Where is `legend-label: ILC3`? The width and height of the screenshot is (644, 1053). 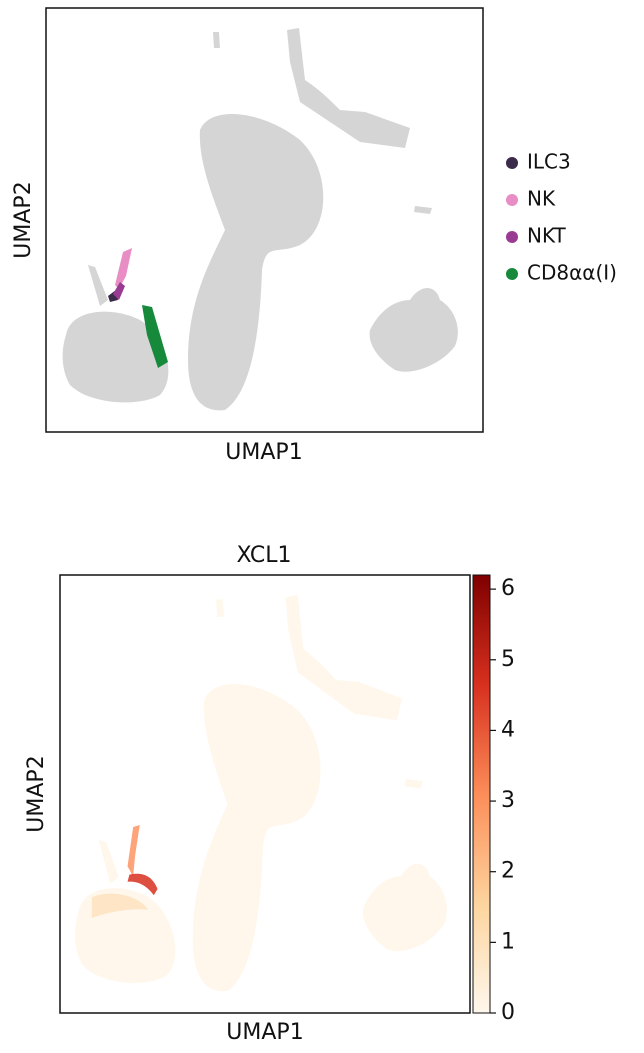
legend-label: ILC3 is located at coordinates (549, 162).